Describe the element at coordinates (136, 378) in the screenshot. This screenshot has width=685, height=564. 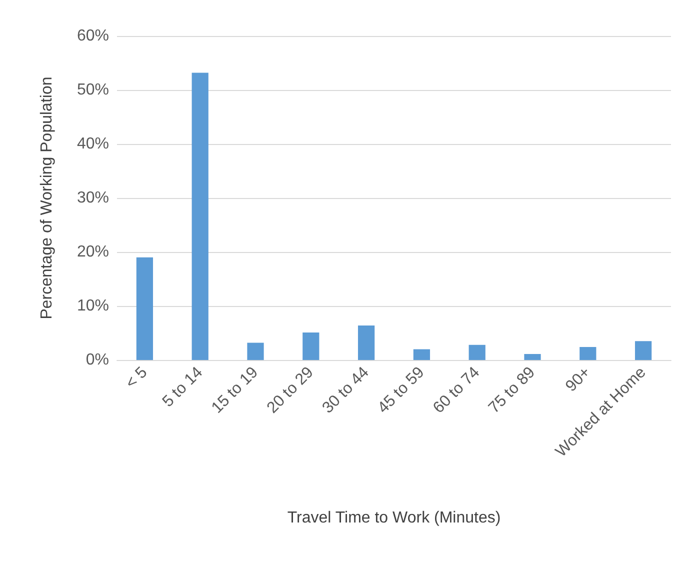
I see `x-tick-label: < 5` at that location.